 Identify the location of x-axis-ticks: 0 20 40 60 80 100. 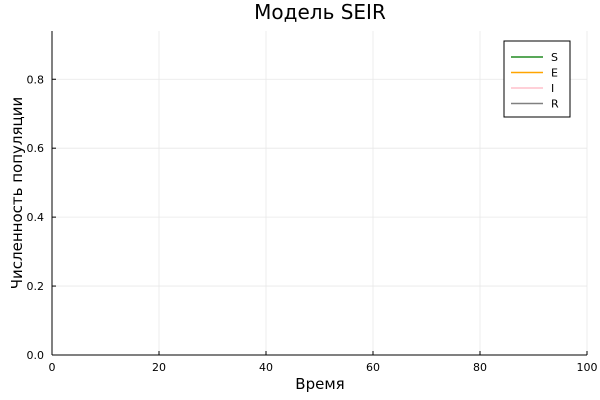
(323, 362).